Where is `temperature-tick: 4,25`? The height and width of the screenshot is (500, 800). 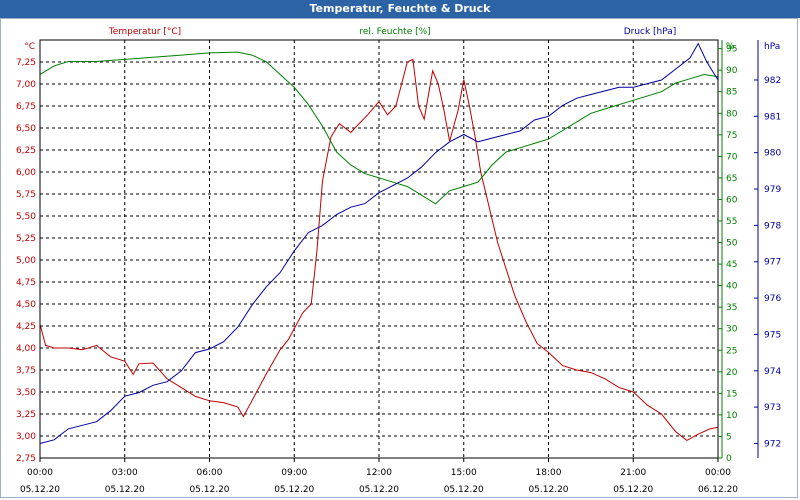
temperature-tick: 4,25 is located at coordinates (26, 327).